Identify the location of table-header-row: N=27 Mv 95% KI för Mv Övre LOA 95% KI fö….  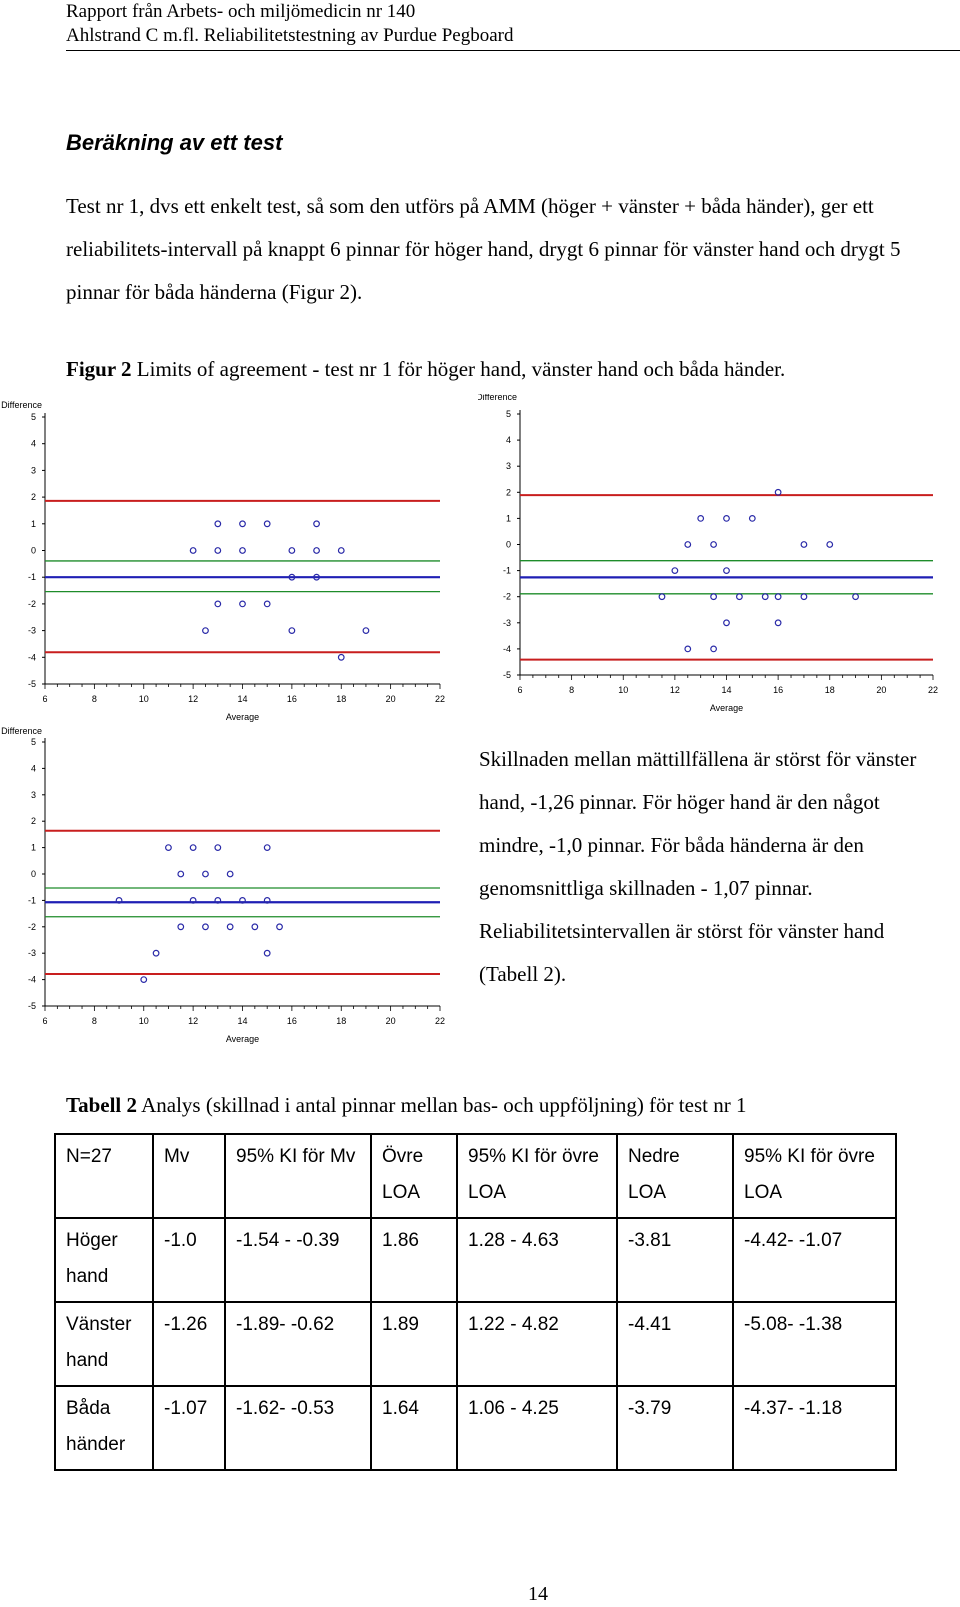
(475, 1176).